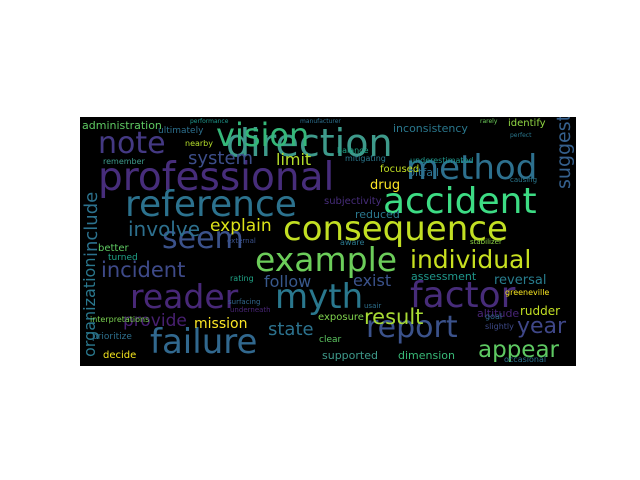 The width and height of the screenshot is (640, 480). I want to click on word-slightly: slightly, so click(499, 326).